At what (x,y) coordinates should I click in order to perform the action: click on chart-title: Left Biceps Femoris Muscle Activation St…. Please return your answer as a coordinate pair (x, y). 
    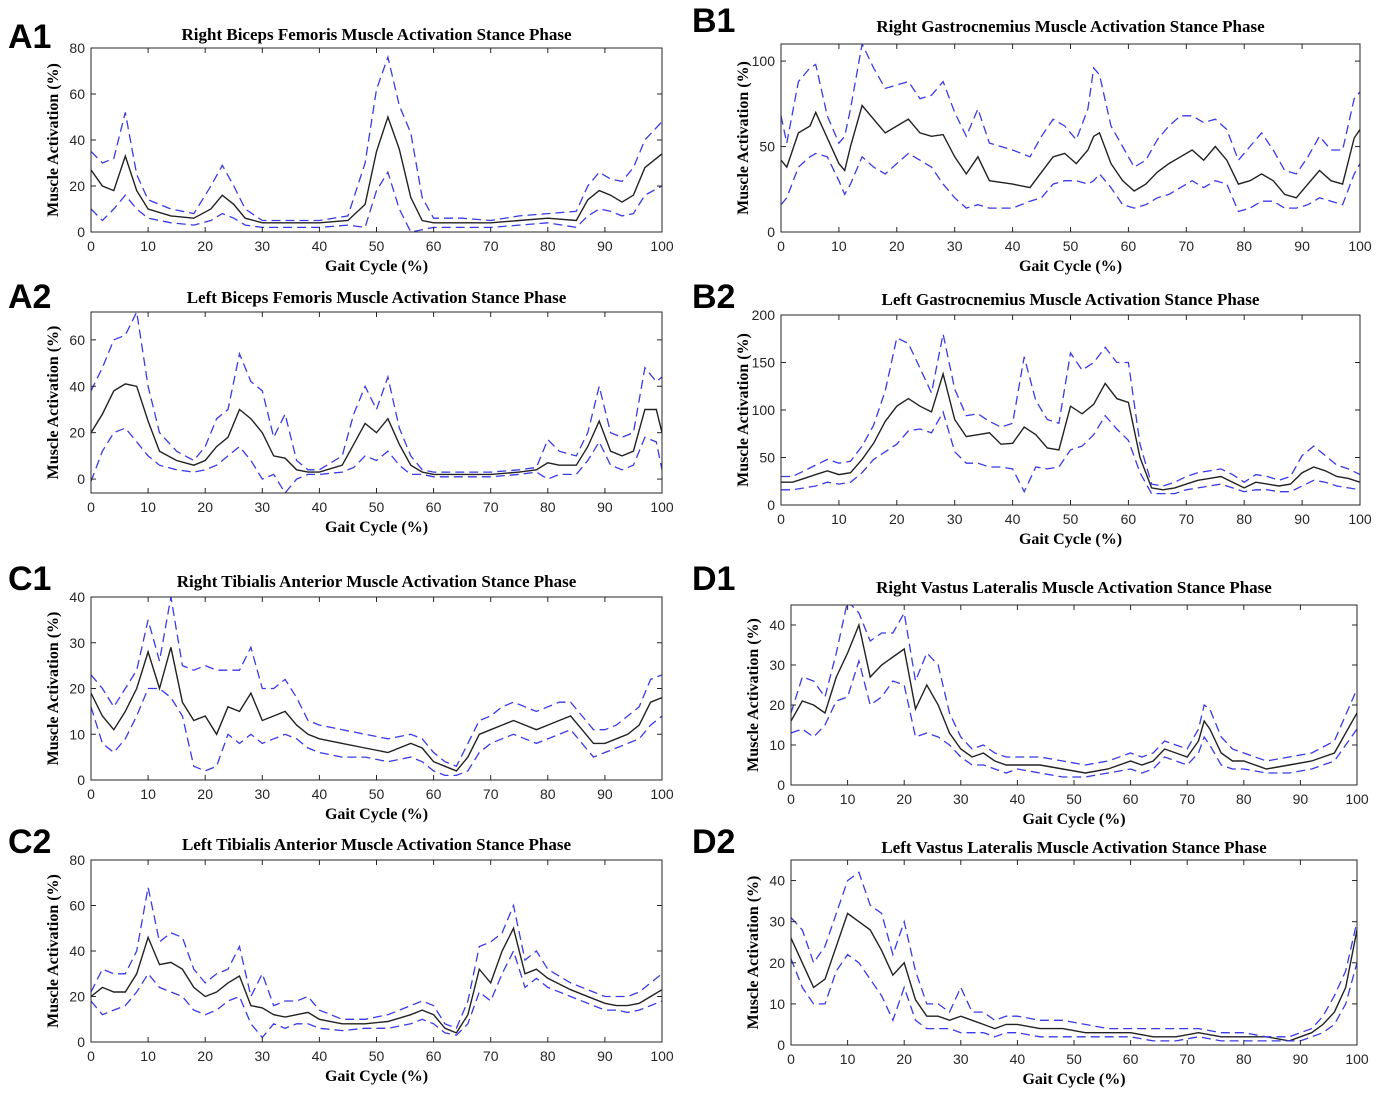
    Looking at the image, I should click on (377, 297).